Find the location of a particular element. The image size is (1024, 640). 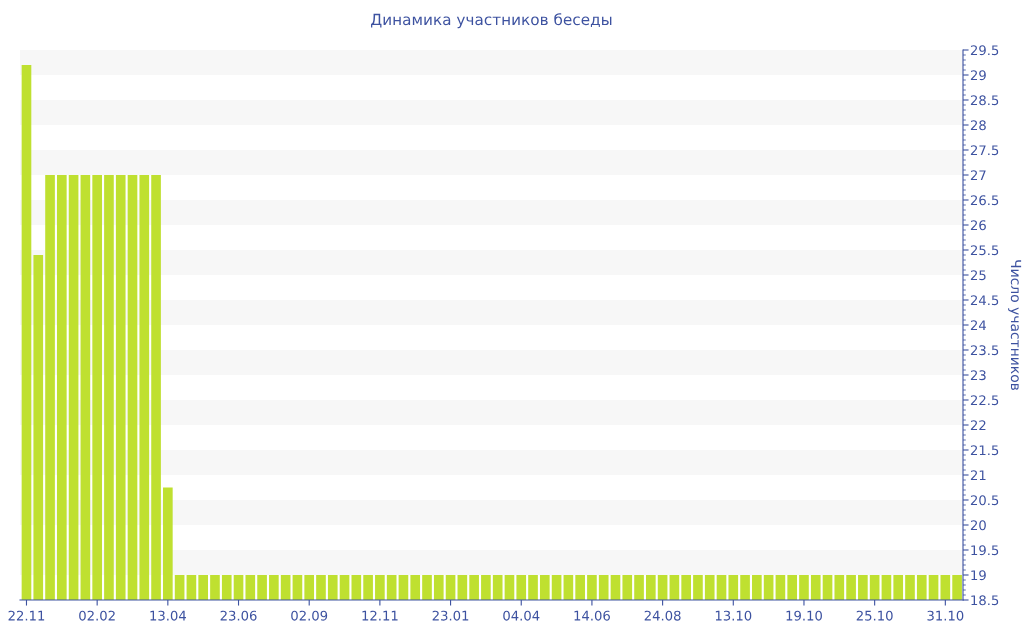

chart-title: Динамика участников беседы is located at coordinates (491, 21).